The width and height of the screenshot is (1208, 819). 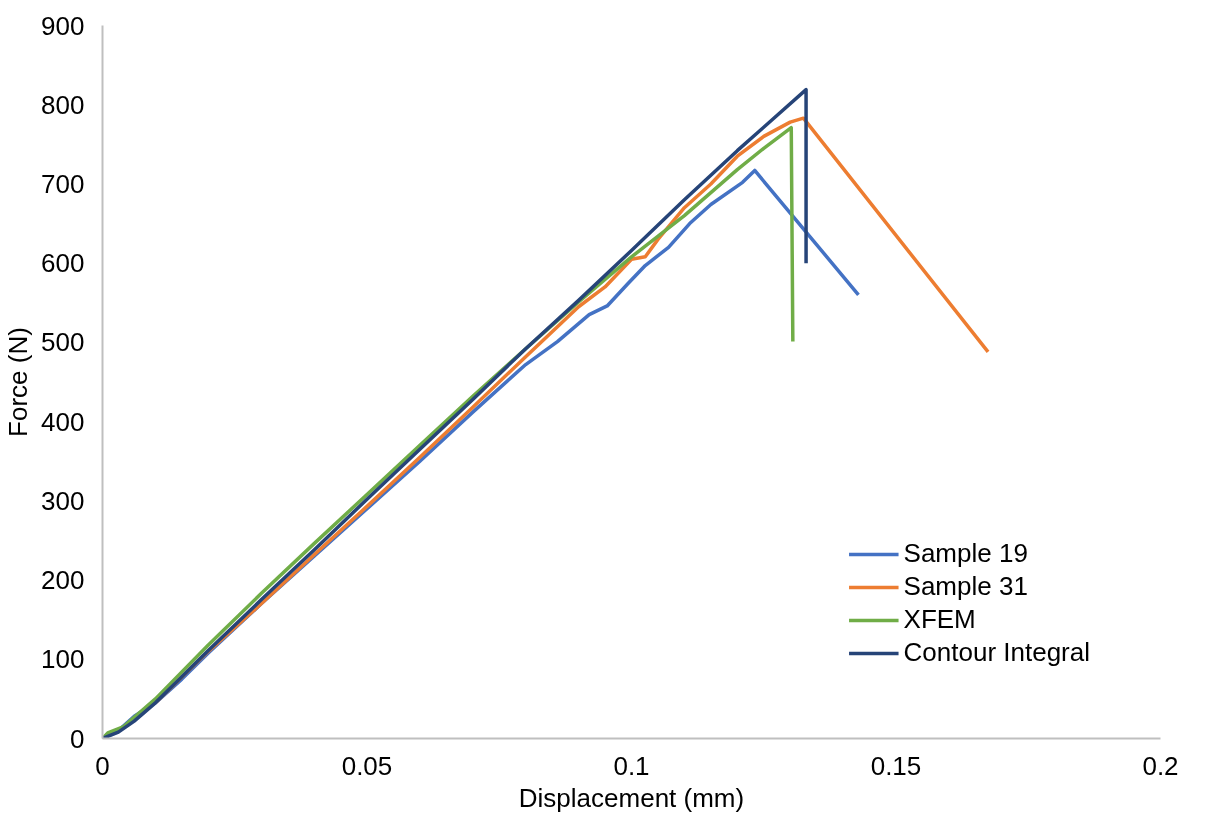 What do you see at coordinates (63, 342) in the screenshot?
I see `y-tick-label: 500` at bounding box center [63, 342].